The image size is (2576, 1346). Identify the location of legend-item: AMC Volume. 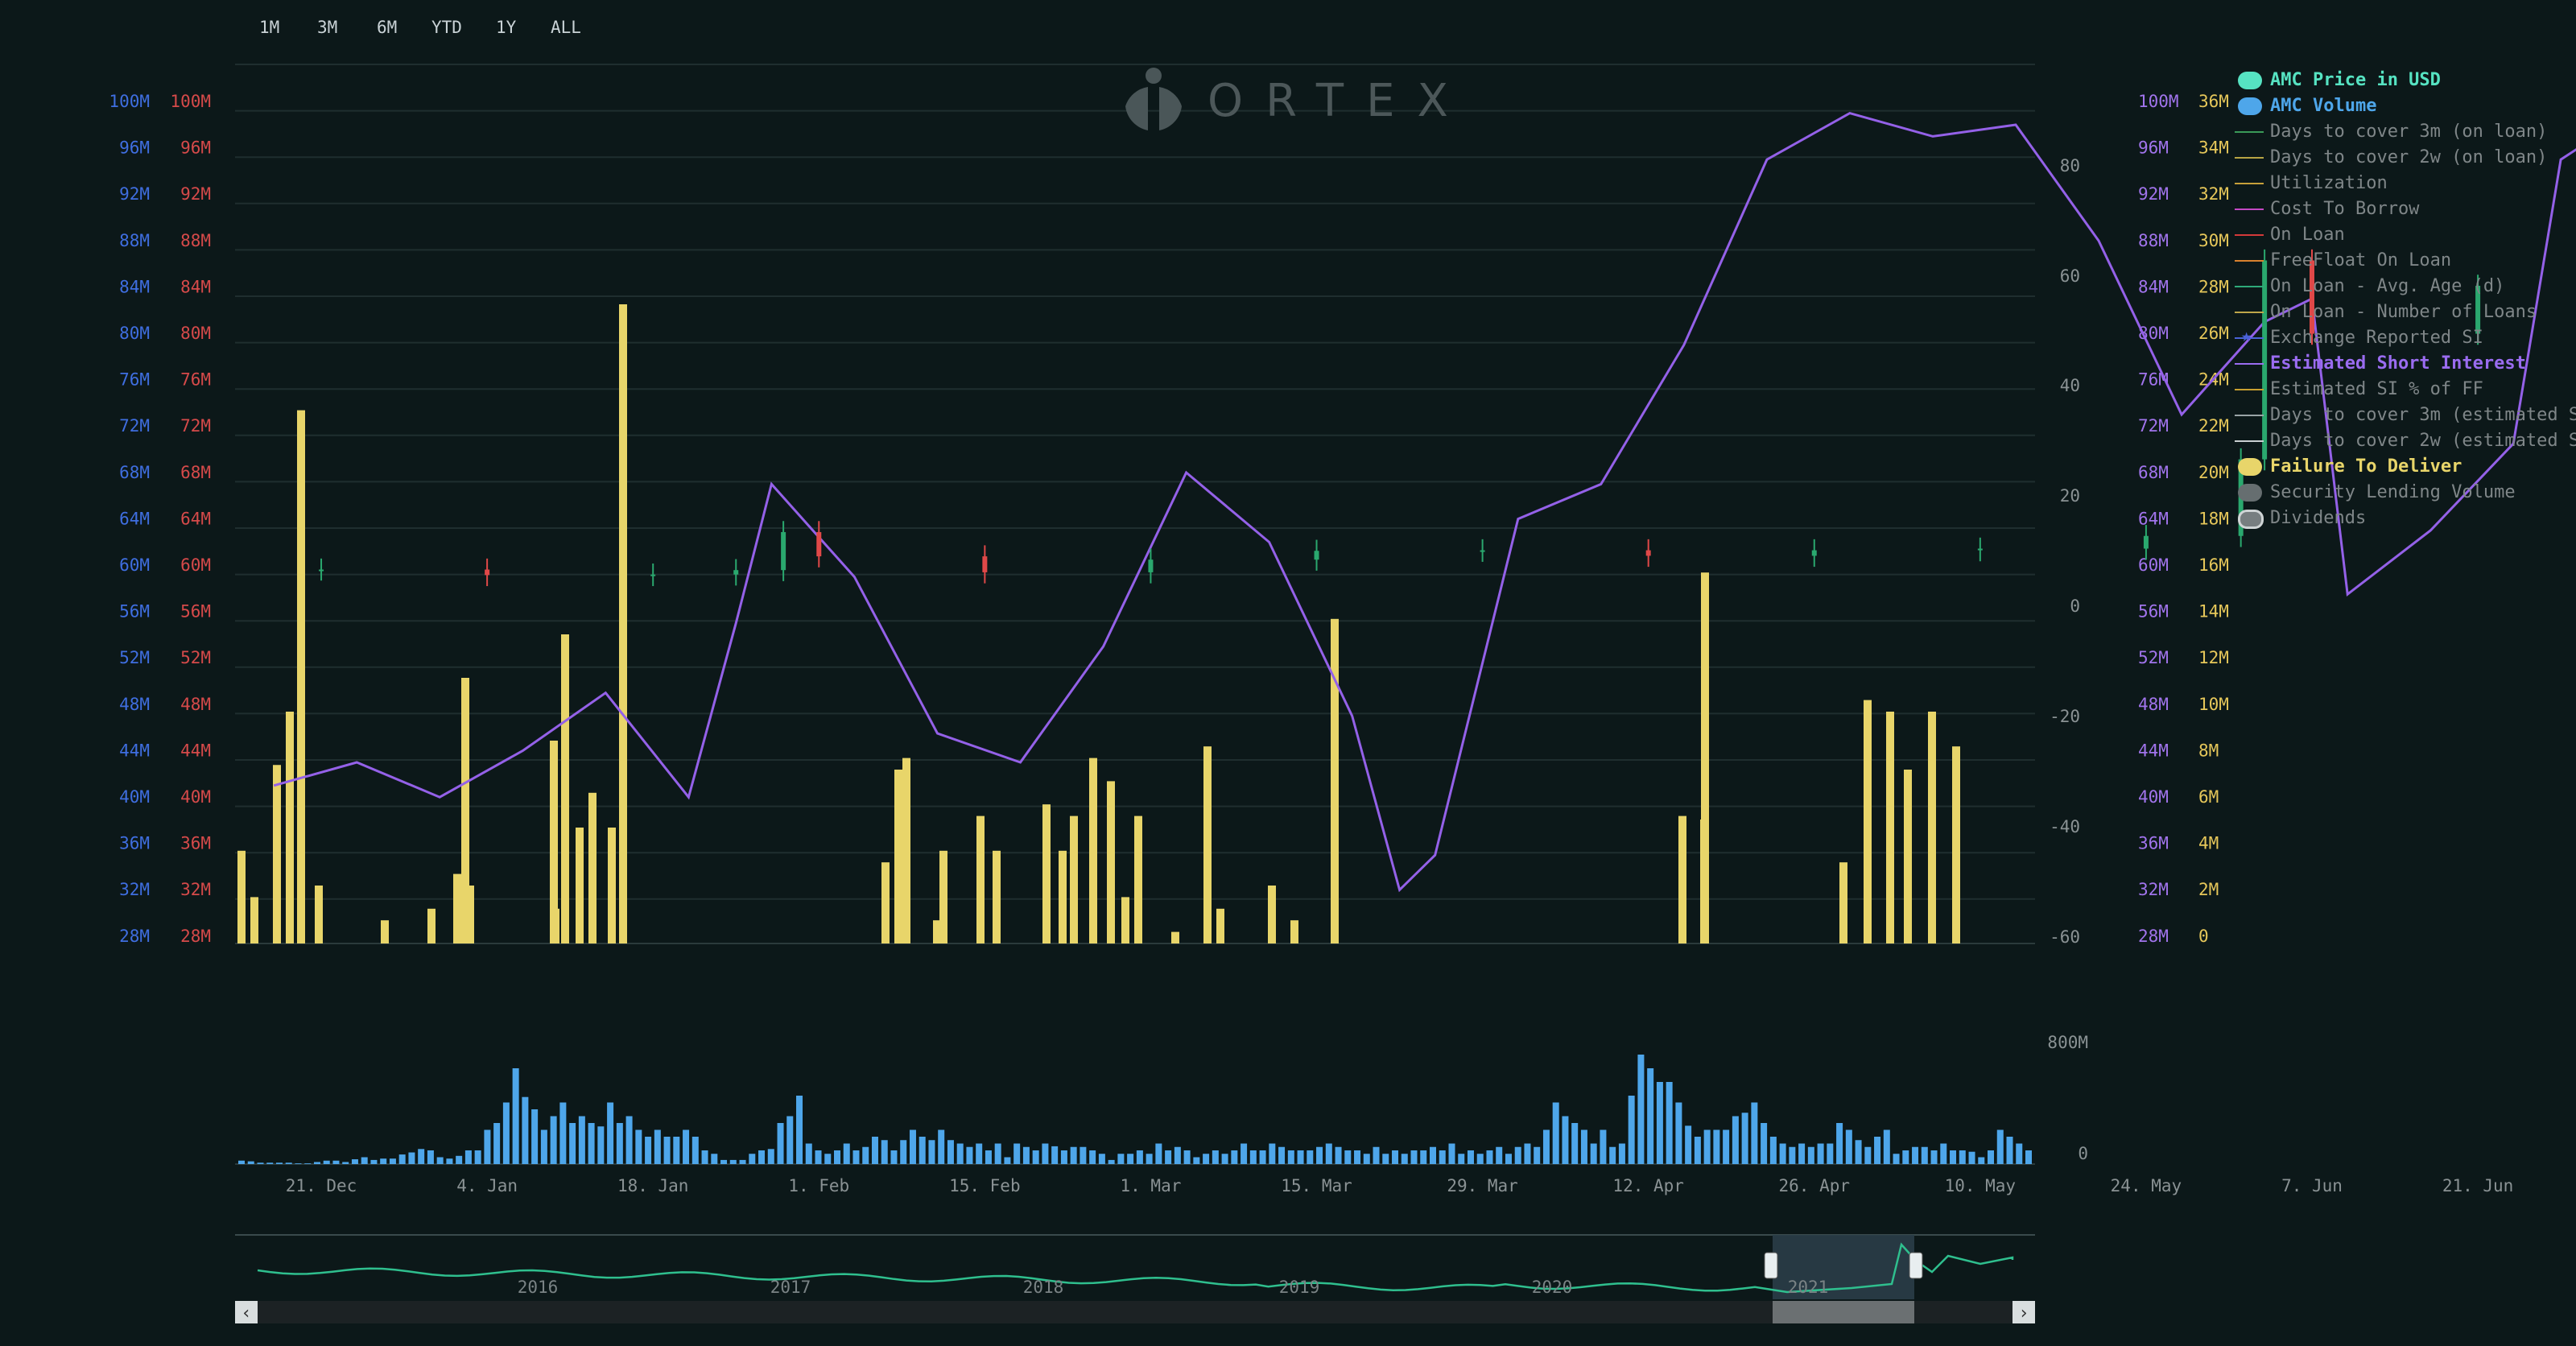
(2405, 106).